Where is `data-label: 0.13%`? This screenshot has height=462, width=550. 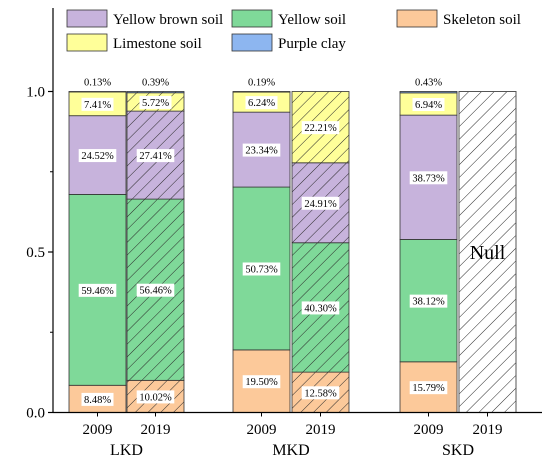
data-label: 0.13% is located at coordinates (97, 83).